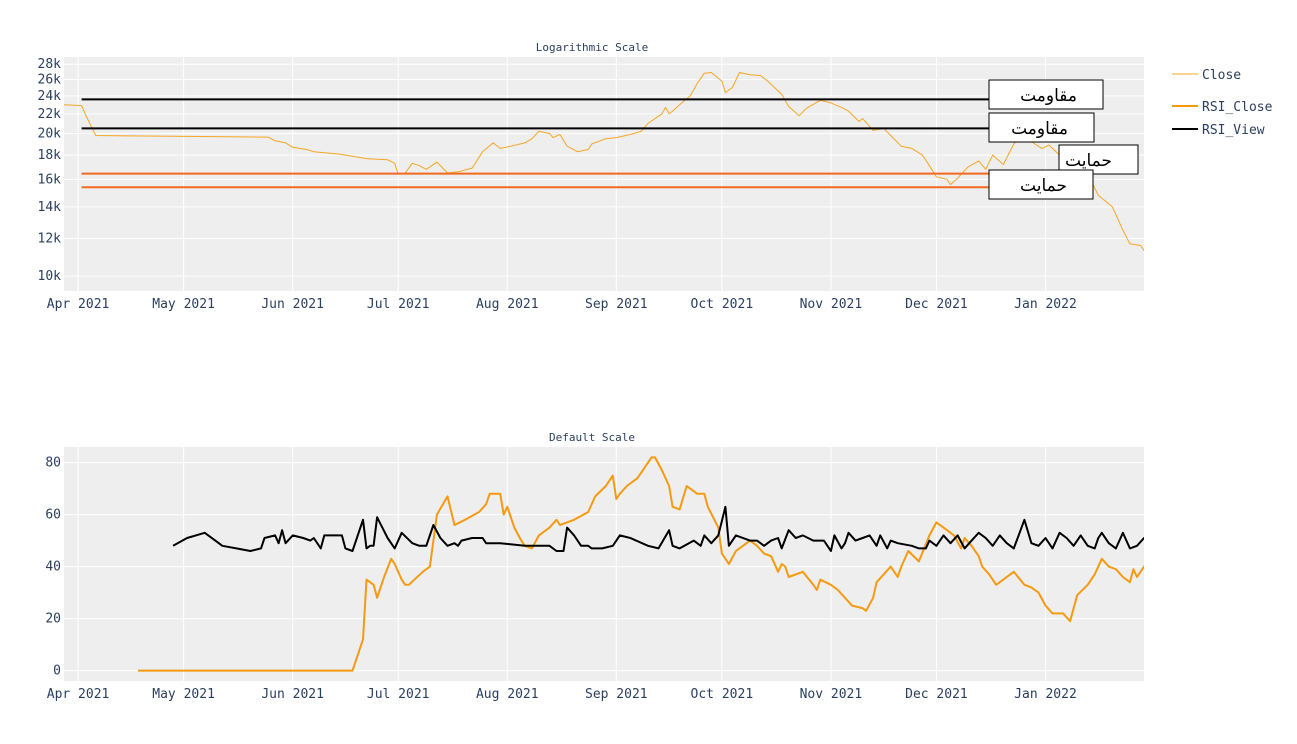 This screenshot has height=744, width=1297. I want to click on annotation-label-3: حمایت, so click(1088, 161).